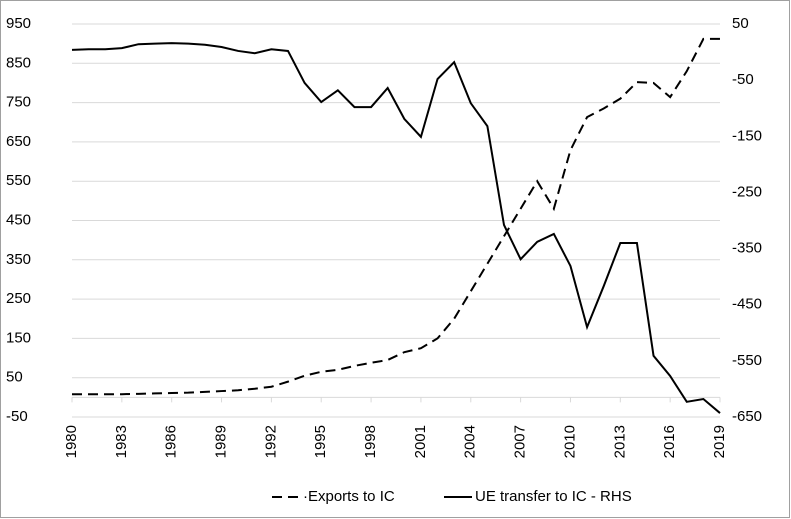 The width and height of the screenshot is (791, 519). I want to click on y2-tick-label: -150, so click(747, 135).